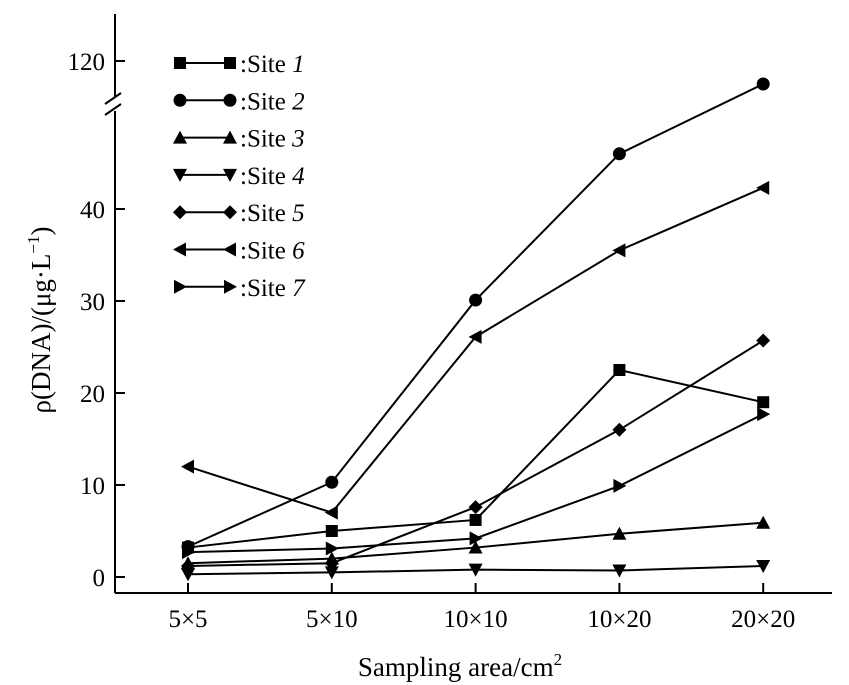 The width and height of the screenshot is (849, 685). I want to click on x-tick-label: 5×5, so click(187, 619).